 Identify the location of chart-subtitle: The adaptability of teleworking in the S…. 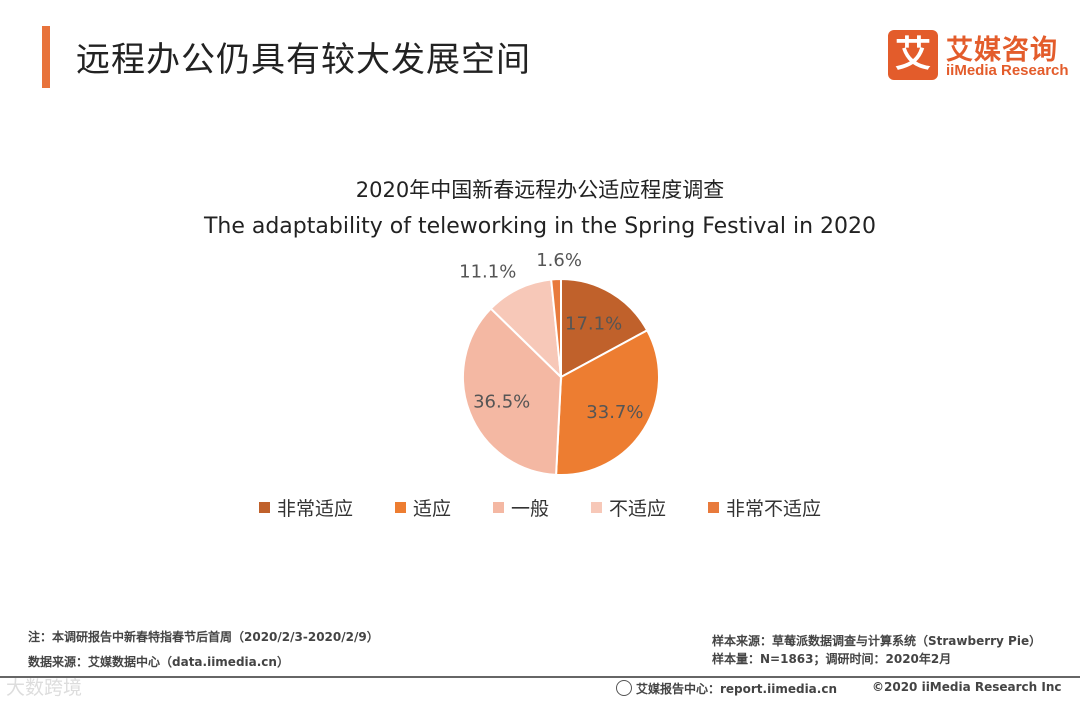
(540, 226).